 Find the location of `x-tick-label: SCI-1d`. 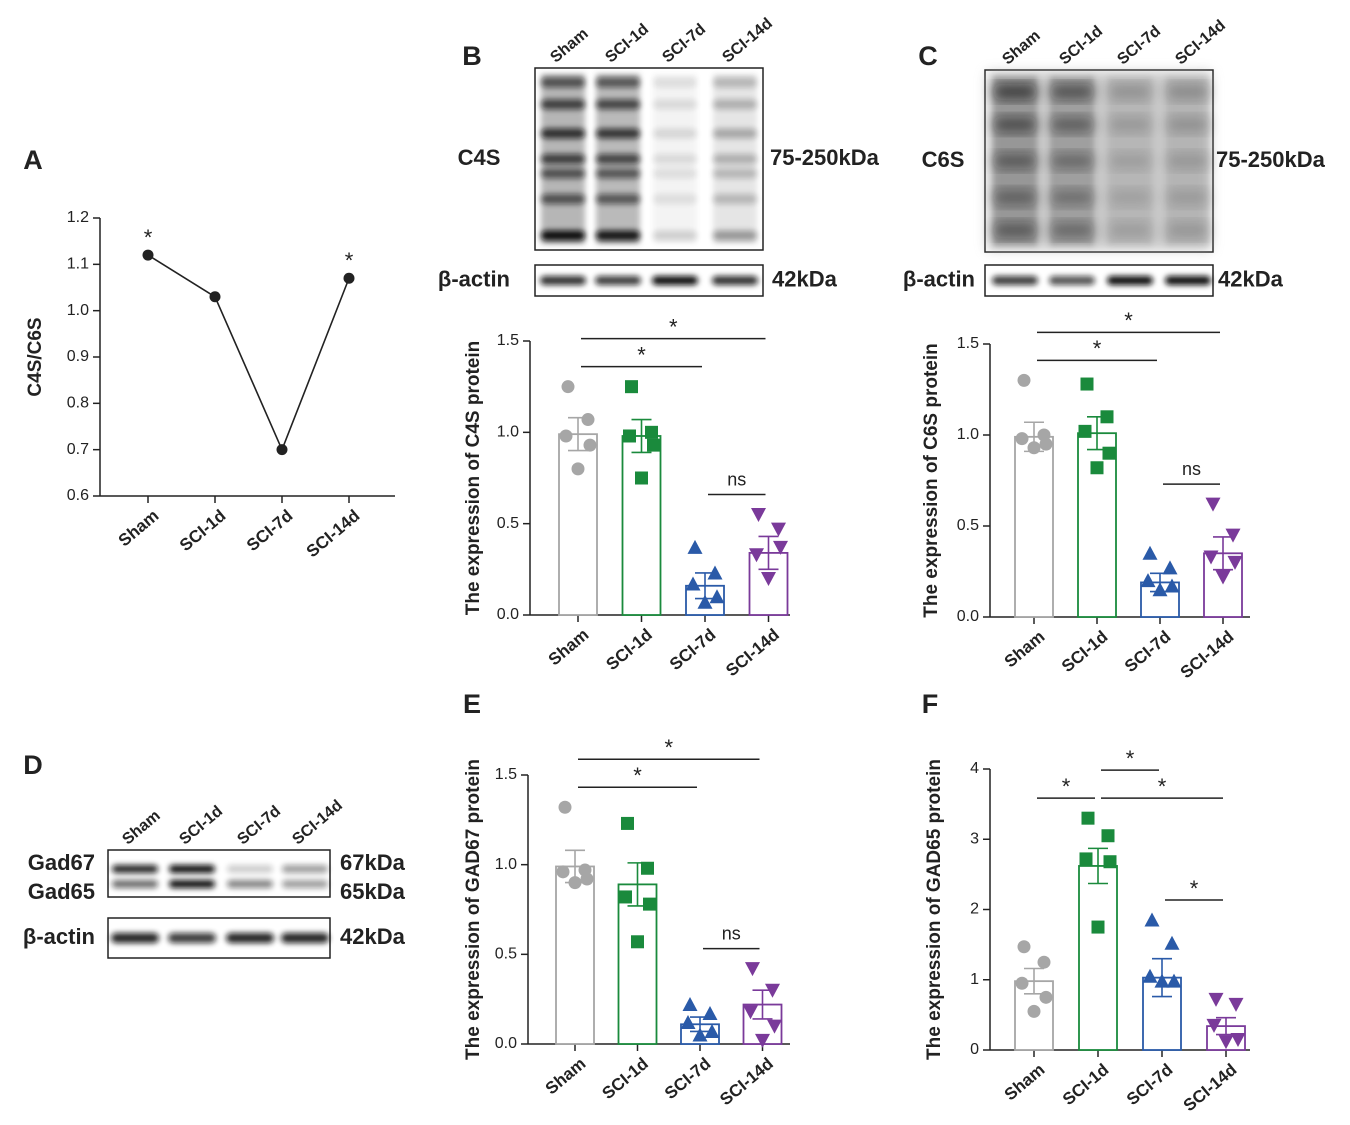

x-tick-label: SCI-1d is located at coordinates (202, 530).